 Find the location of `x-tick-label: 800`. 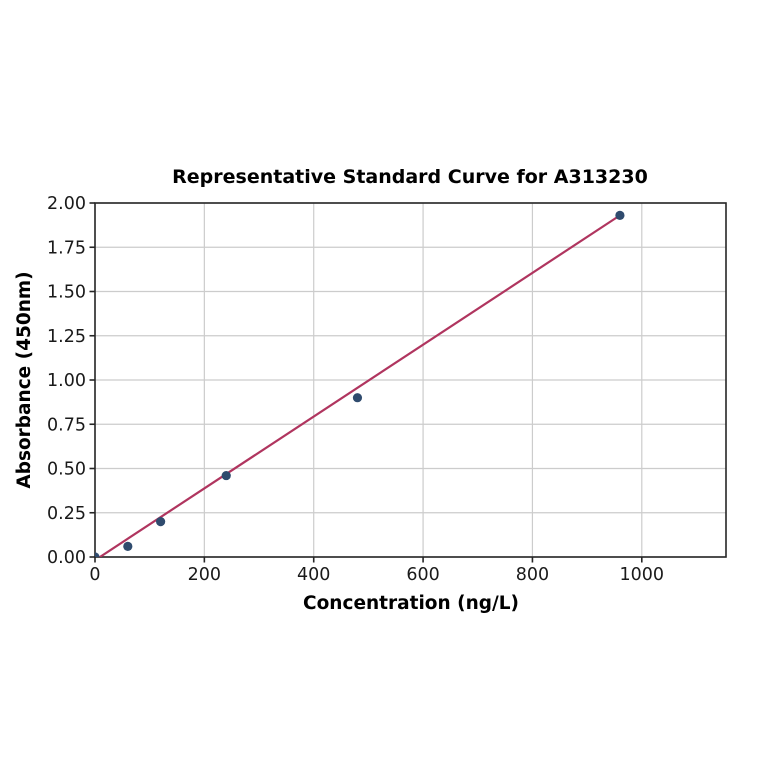

x-tick-label: 800 is located at coordinates (532, 575).